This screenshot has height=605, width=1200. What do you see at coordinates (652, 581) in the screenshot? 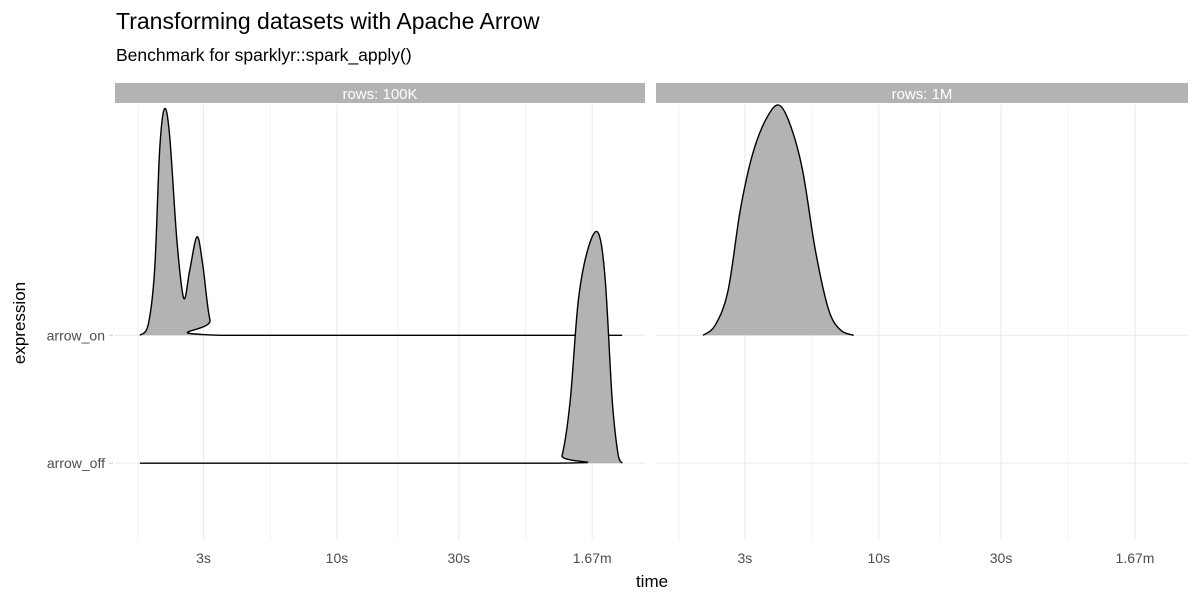
I see `x-axis-title: time` at bounding box center [652, 581].